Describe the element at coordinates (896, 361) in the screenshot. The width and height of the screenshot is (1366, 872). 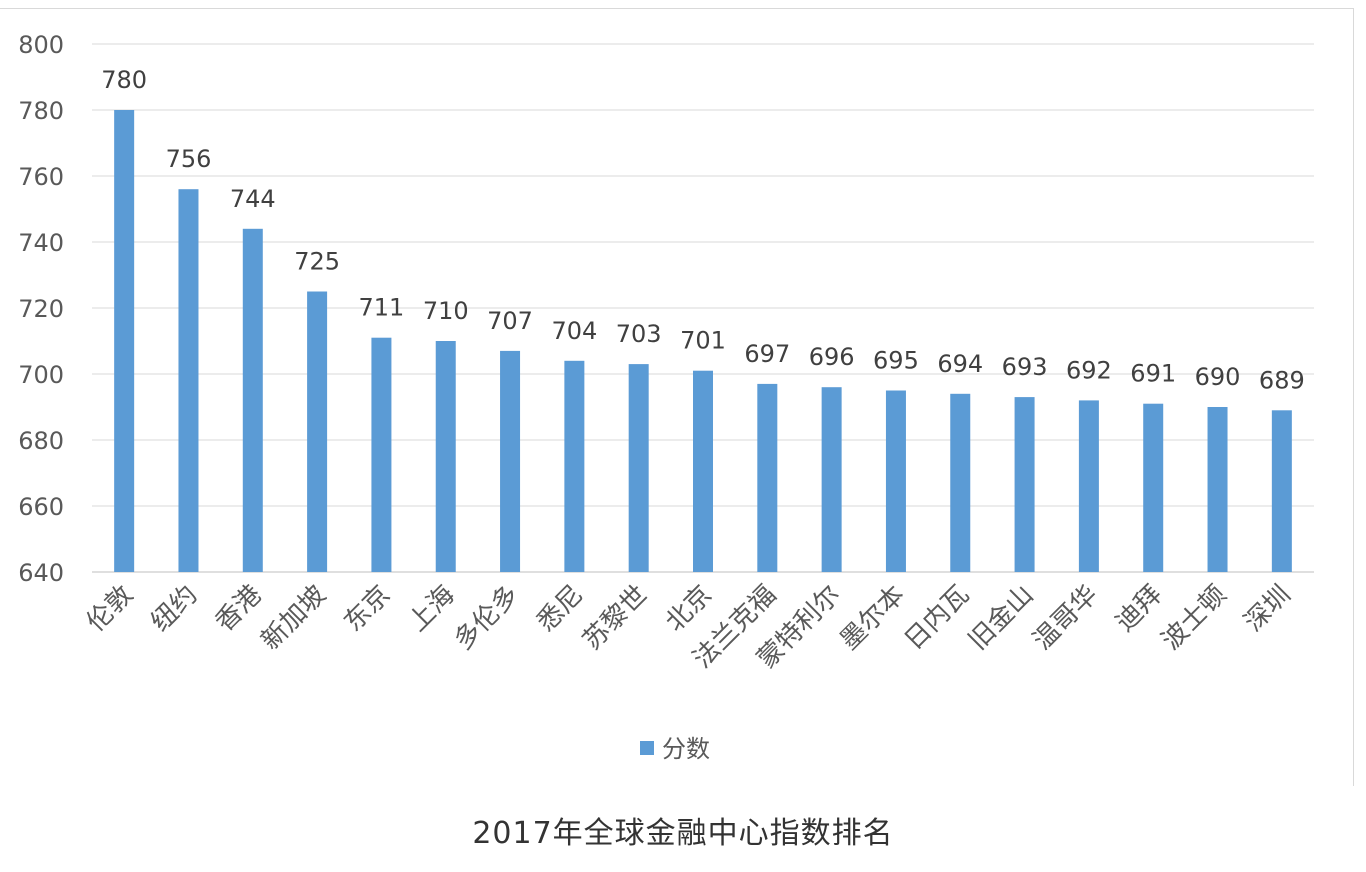
I see `data-label: 695` at that location.